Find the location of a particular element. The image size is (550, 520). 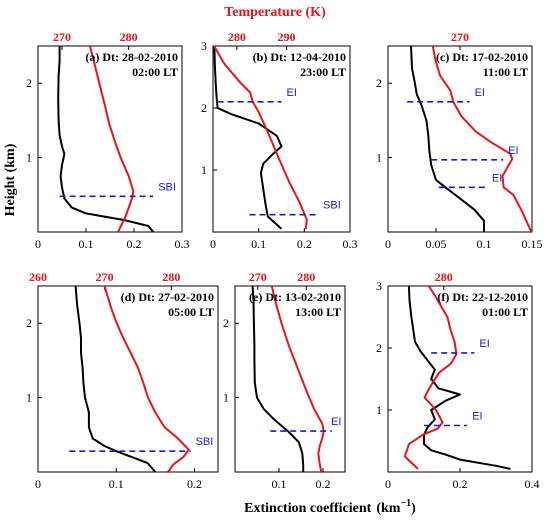

extinction-axis-title-unit: (km is located at coordinates (388, 508).